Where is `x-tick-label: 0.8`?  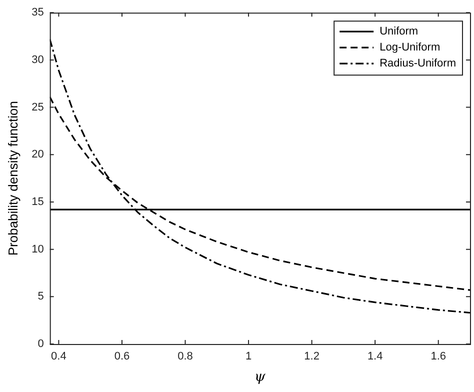 x-tick-label: 0.8 is located at coordinates (185, 356).